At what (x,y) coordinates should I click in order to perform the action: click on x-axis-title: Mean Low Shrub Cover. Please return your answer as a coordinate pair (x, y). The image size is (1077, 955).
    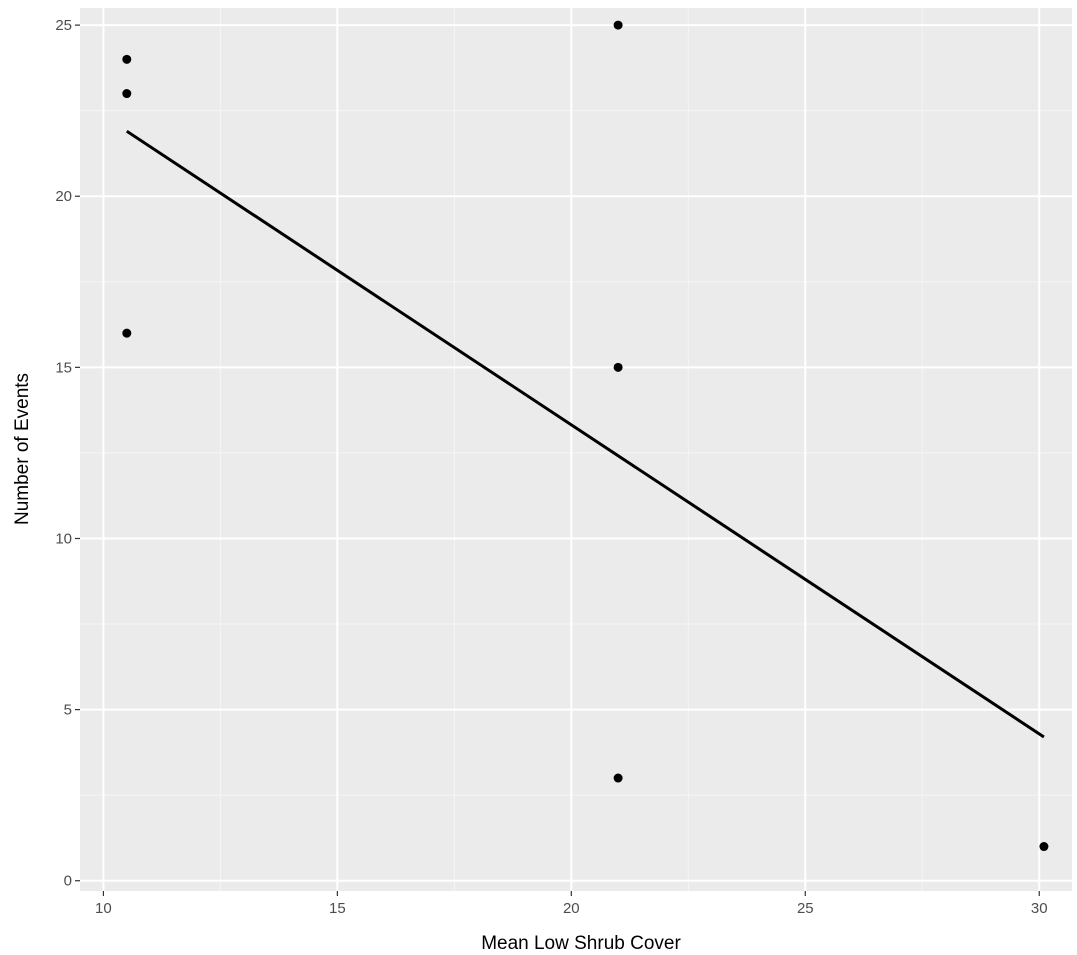
    Looking at the image, I should click on (581, 943).